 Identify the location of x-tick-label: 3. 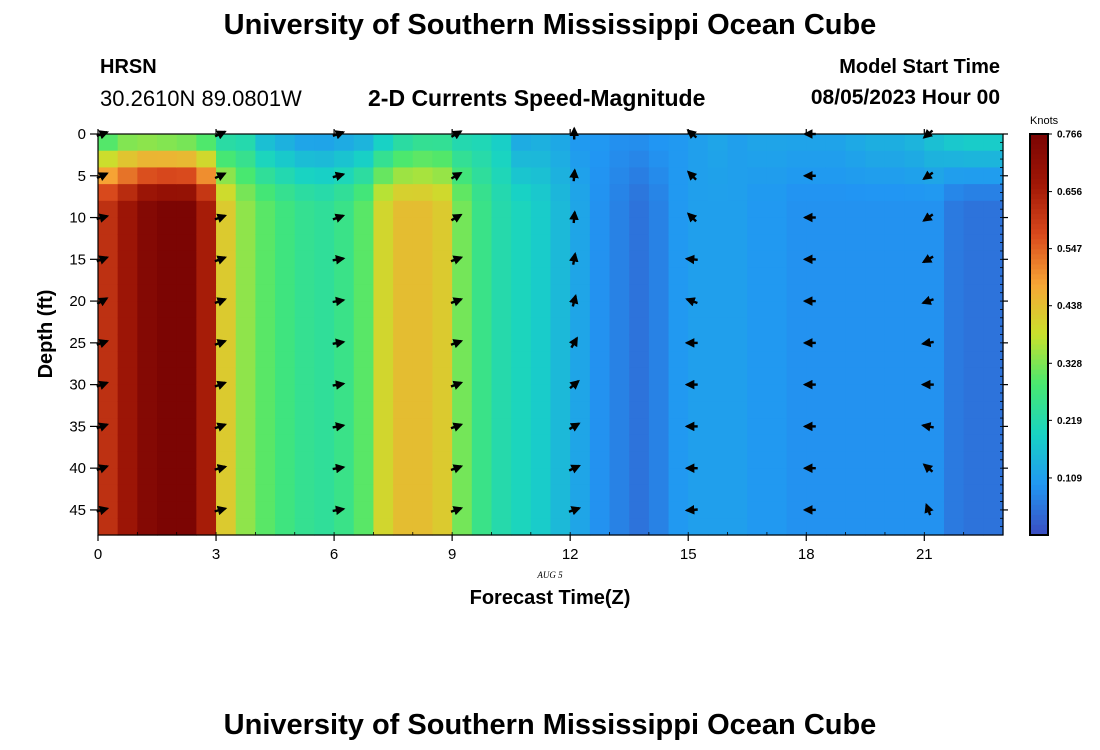
(216, 554).